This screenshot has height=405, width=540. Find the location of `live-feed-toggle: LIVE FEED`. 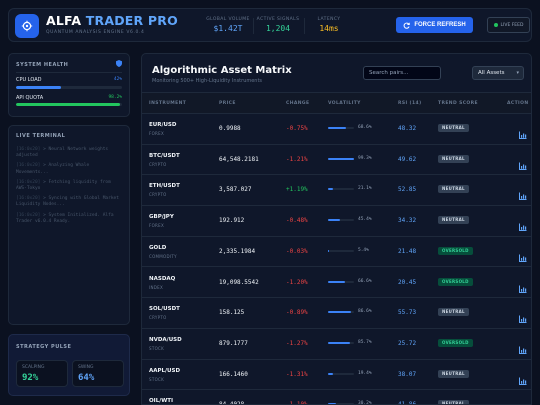

live-feed-toggle: LIVE FEED is located at coordinates (508, 25).